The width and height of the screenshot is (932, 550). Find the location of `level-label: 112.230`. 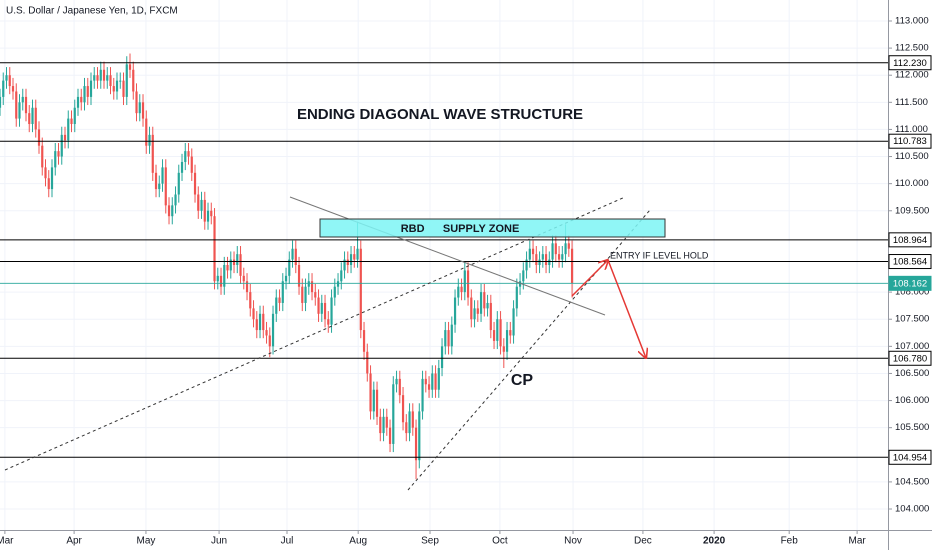

level-label: 112.230 is located at coordinates (910, 63).